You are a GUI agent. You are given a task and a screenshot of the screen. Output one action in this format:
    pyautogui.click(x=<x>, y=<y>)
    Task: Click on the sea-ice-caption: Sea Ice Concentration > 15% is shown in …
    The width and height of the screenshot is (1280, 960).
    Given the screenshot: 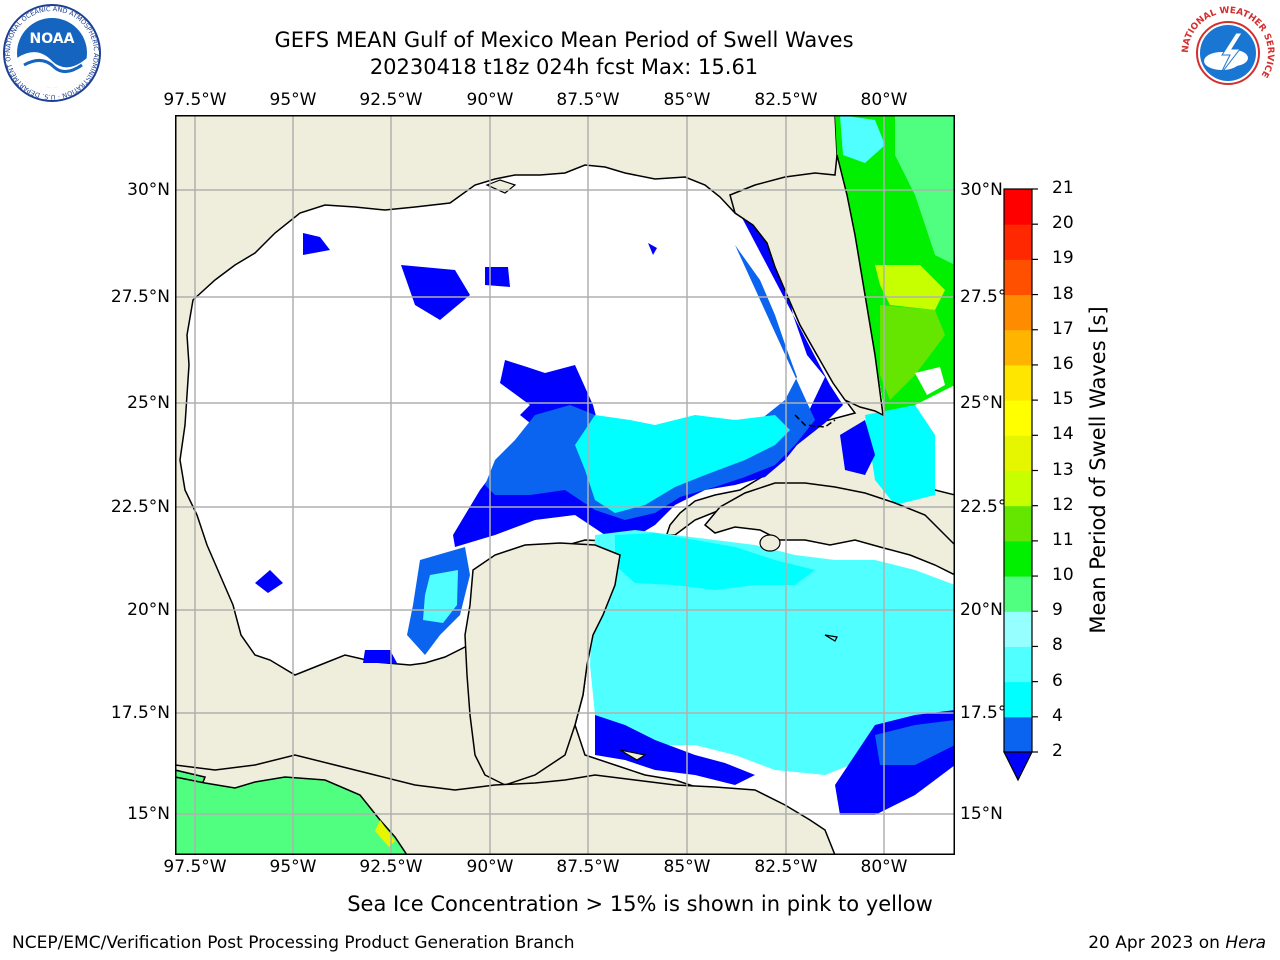 What is the action you would take?
    pyautogui.click(x=640, y=904)
    